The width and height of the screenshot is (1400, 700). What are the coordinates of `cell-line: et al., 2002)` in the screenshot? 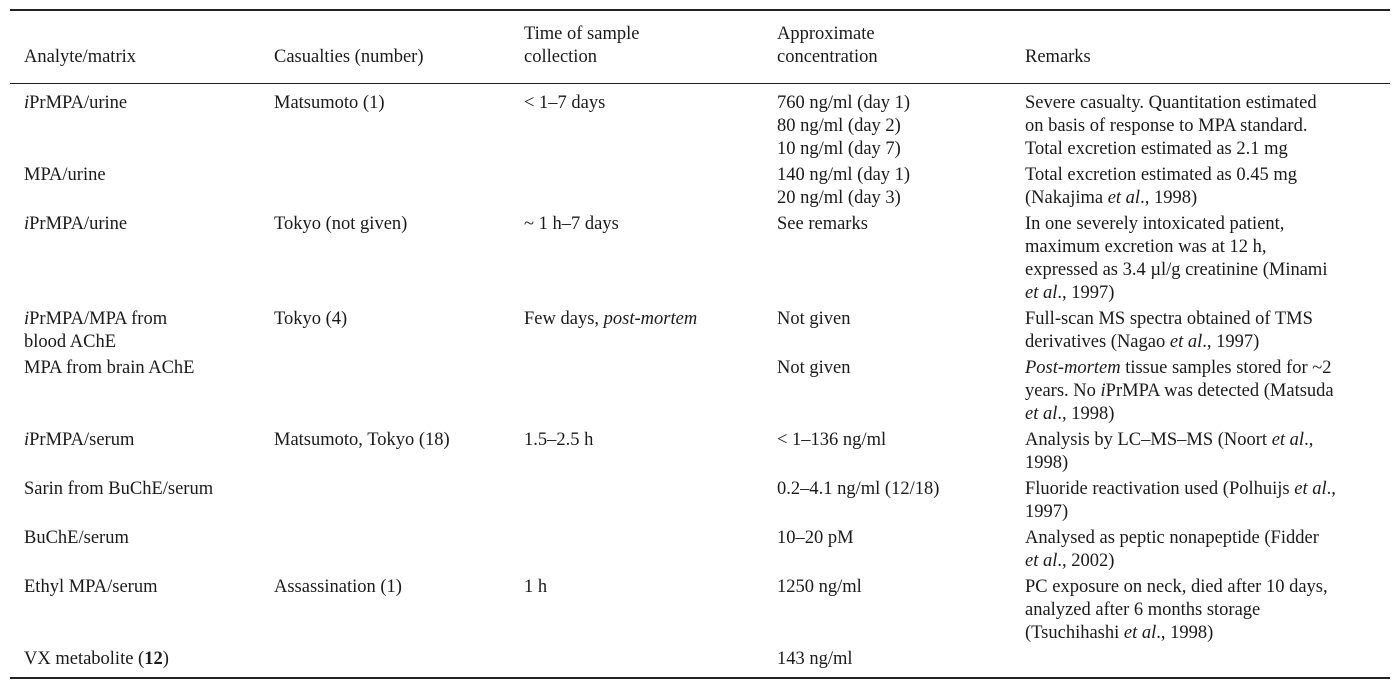 It's located at (1204, 561).